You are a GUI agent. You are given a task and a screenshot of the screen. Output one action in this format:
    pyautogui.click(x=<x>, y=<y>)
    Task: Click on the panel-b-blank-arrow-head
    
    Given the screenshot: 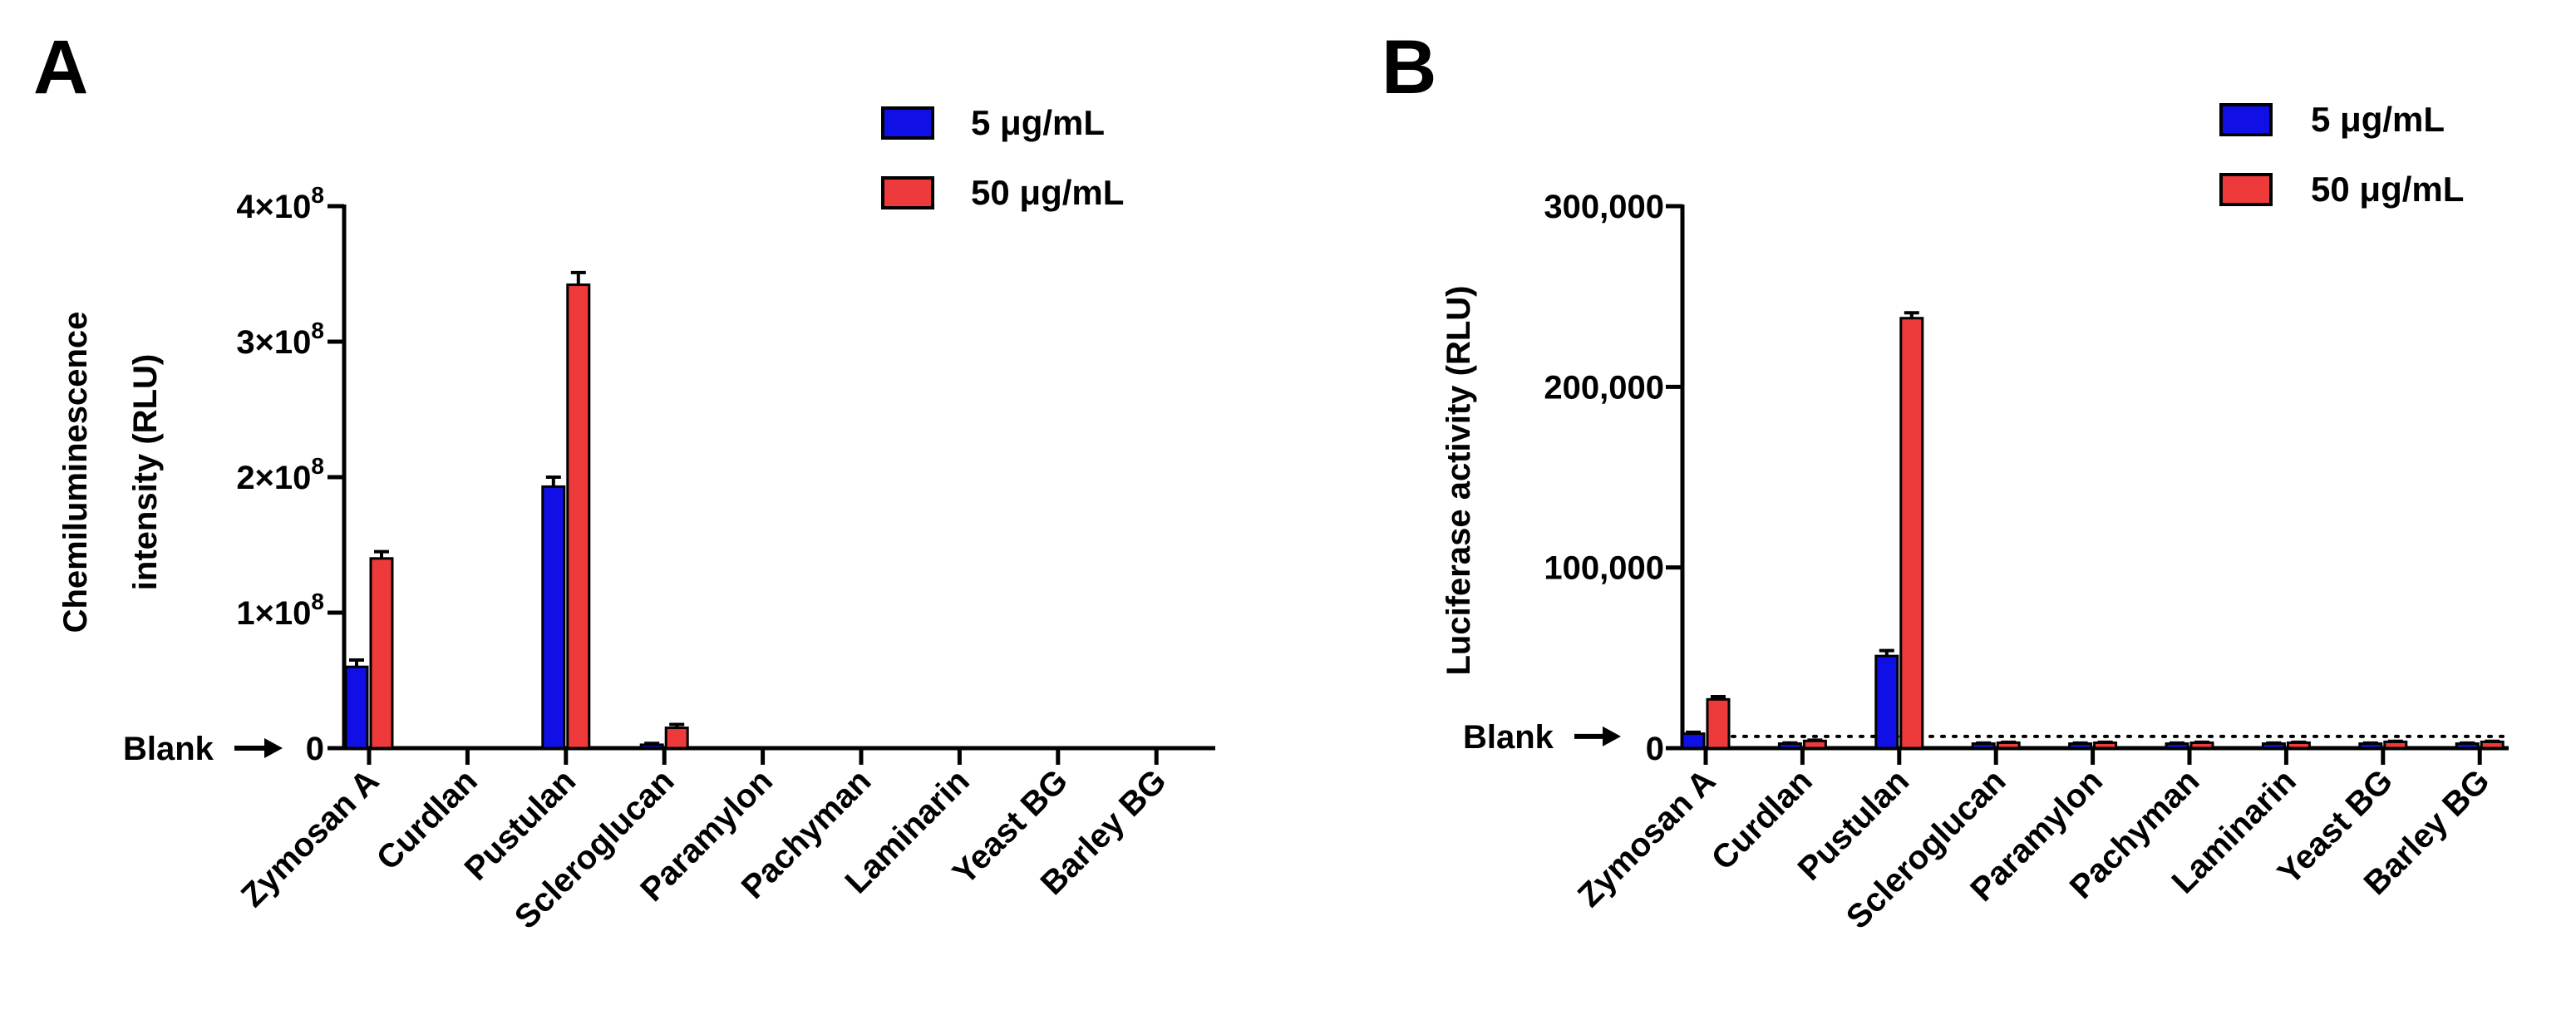 What is the action you would take?
    pyautogui.click(x=1612, y=736)
    